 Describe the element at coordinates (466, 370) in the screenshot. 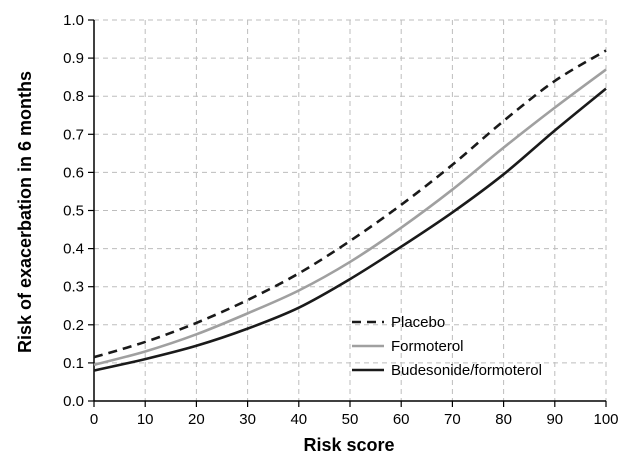

I see `legend-label-budesonide-formoterol: Budesonide/formoterol` at that location.